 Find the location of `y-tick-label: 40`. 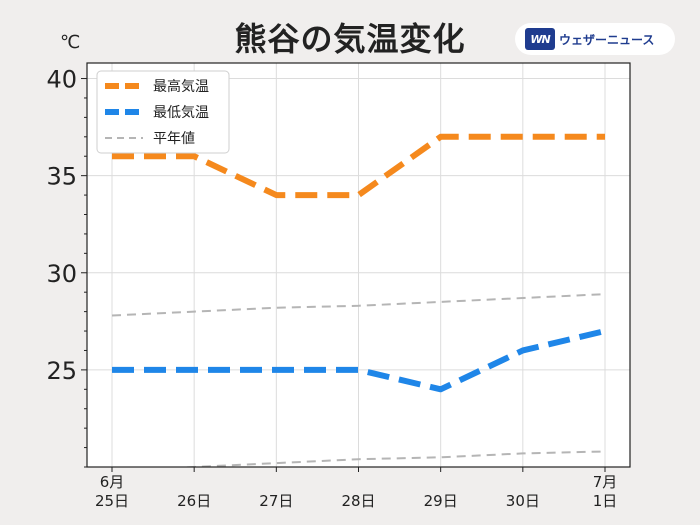

y-tick-label: 40 is located at coordinates (61, 80).